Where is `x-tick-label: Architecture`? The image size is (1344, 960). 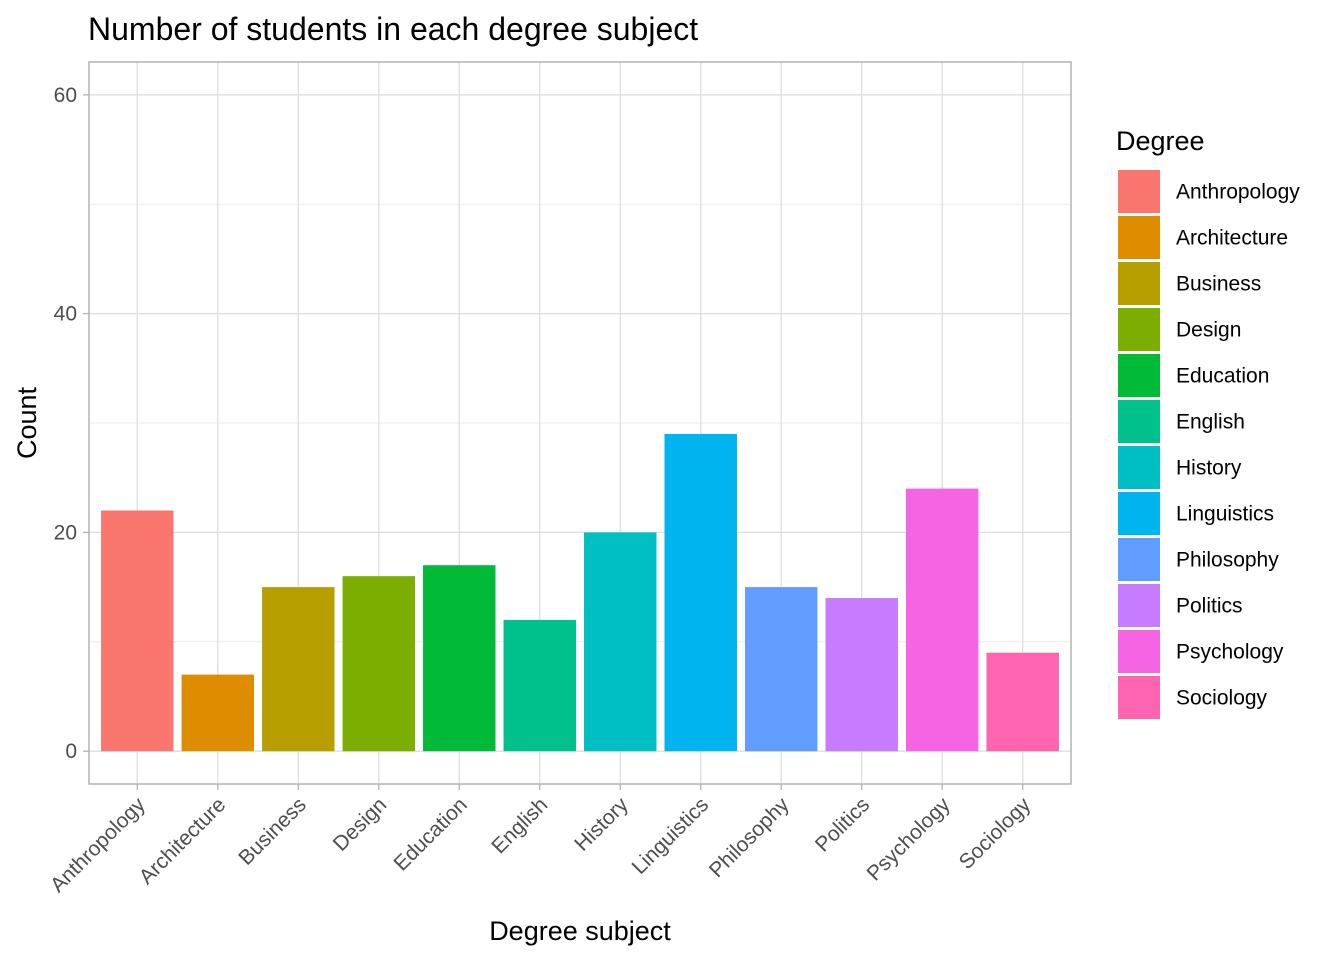
x-tick-label: Architecture is located at coordinates (182, 840).